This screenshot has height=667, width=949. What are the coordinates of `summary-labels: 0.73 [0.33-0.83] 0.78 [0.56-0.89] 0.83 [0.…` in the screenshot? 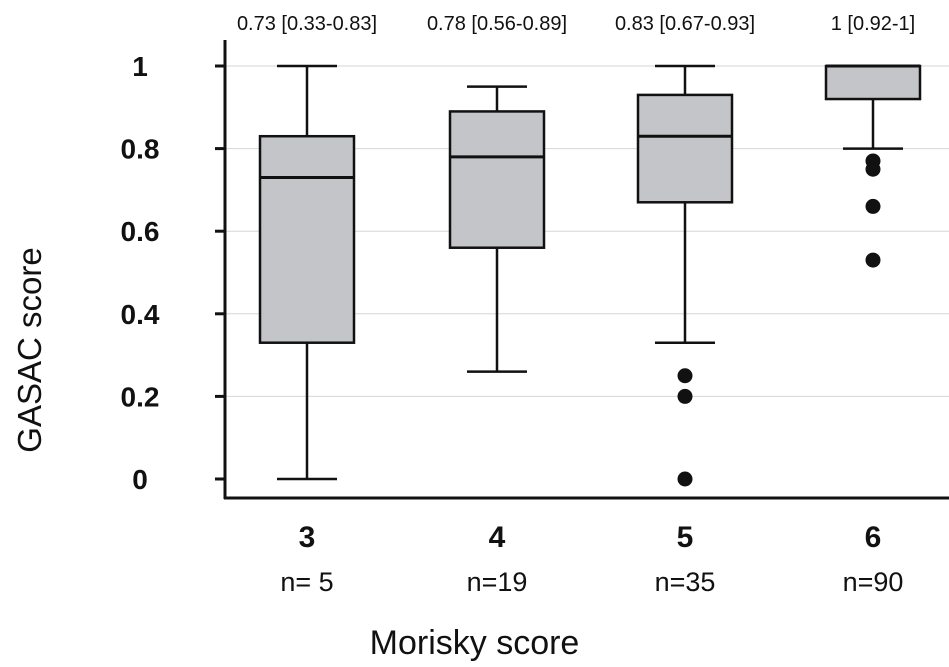 It's located at (576, 24).